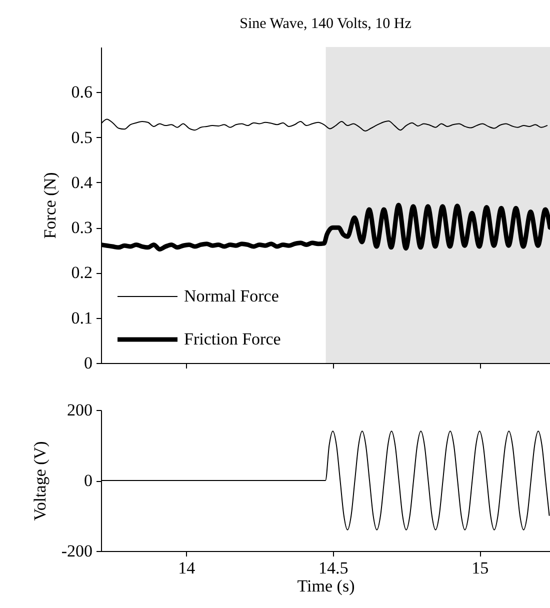 The image size is (550, 608). I want to click on y-tick-label: 0.3, so click(81, 228).